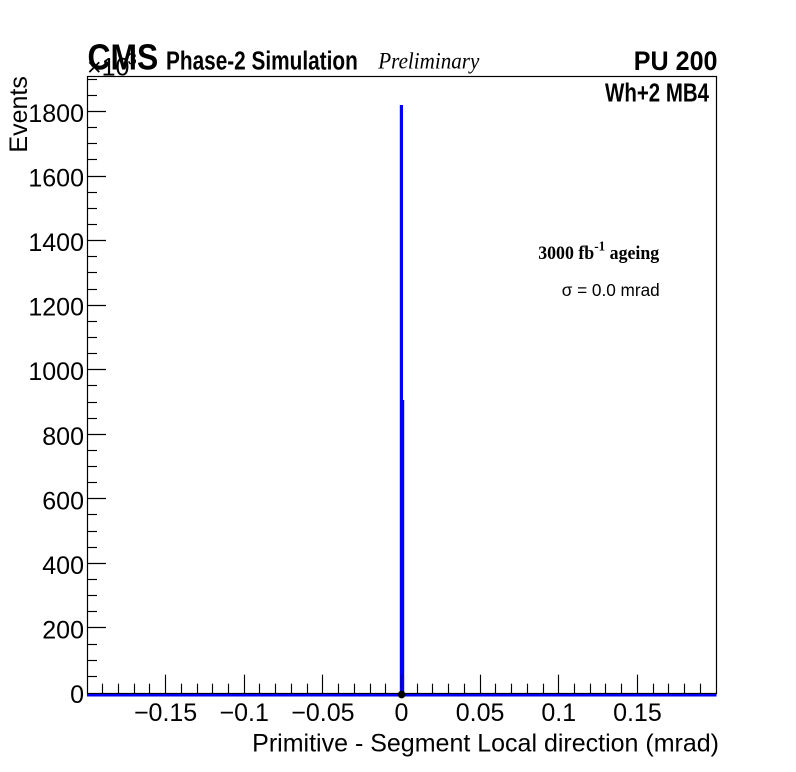 The height and width of the screenshot is (772, 796). Describe the element at coordinates (599, 250) in the screenshot. I see `svg-text: 3000 fb-1 ageing` at that location.